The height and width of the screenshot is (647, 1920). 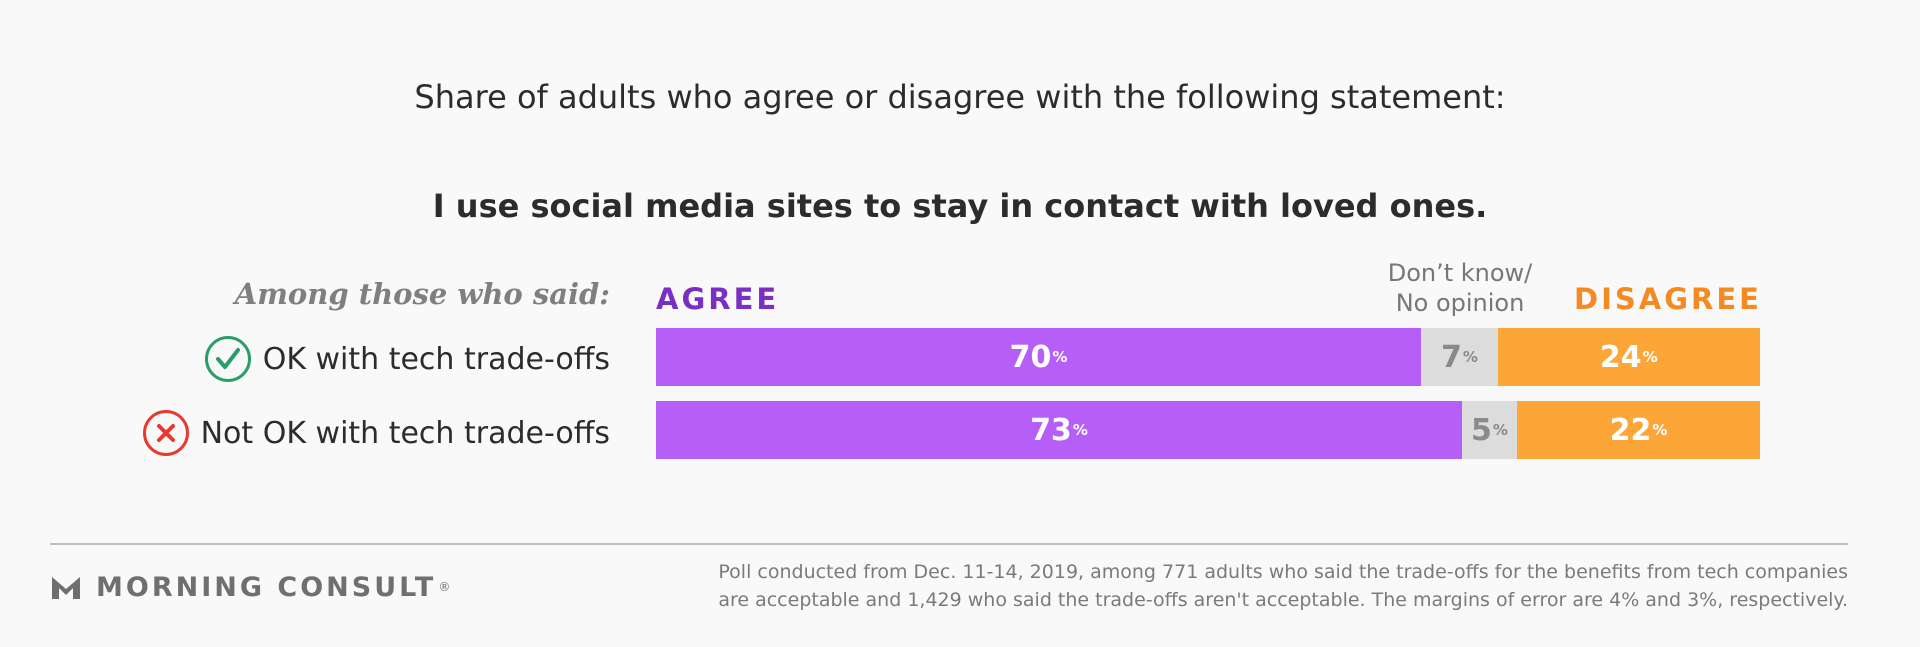 What do you see at coordinates (1051, 430) in the screenshot?
I see `bar-value-label: 73` at bounding box center [1051, 430].